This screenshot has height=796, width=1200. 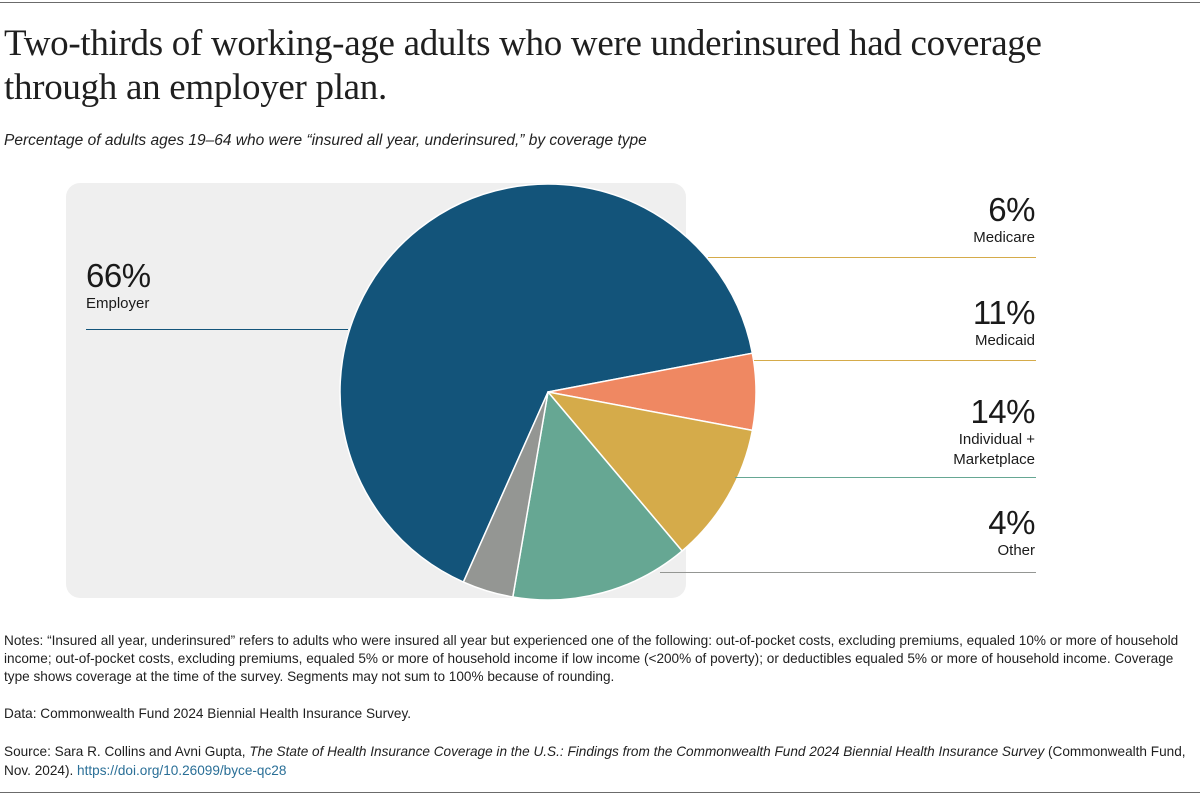 What do you see at coordinates (1011, 522) in the screenshot?
I see `pct-other: 4%` at bounding box center [1011, 522].